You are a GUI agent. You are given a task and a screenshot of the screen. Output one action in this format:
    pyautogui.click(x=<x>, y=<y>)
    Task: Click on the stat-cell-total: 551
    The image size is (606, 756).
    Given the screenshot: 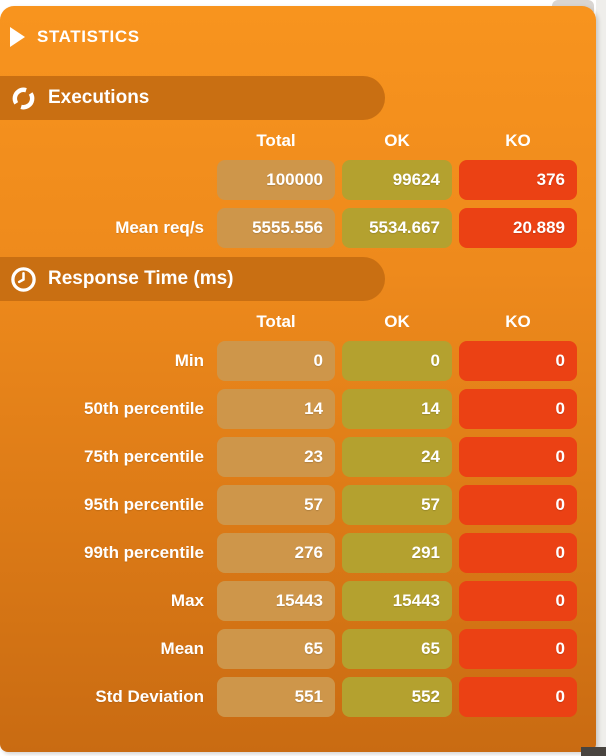 What is the action you would take?
    pyautogui.click(x=276, y=697)
    